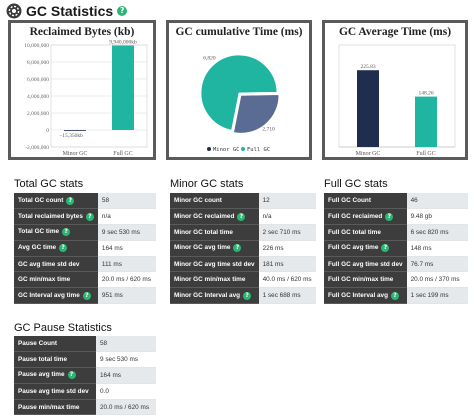 The height and width of the screenshot is (418, 474). I want to click on stat-value: 181 ms, so click(287, 264).